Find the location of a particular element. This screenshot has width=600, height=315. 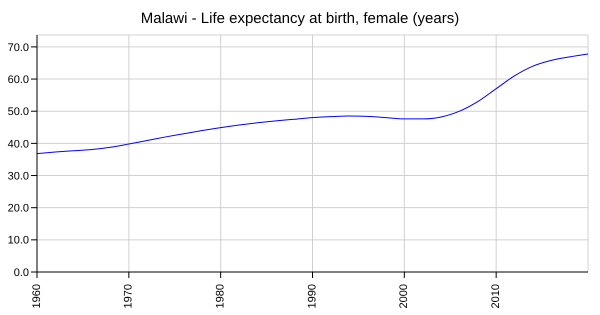

x-tick-label: 1990 is located at coordinates (312, 296).